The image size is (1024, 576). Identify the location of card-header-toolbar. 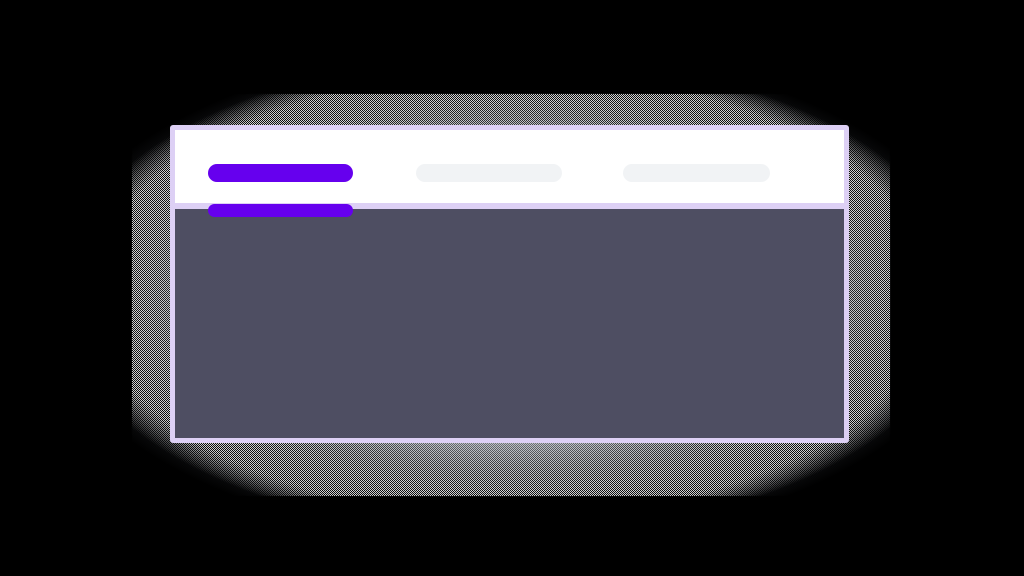
(509, 166).